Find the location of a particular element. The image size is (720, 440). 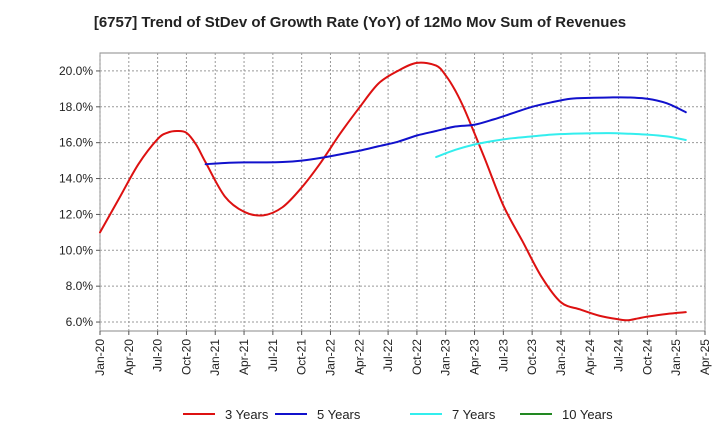

x-tick-label: Jul-24 is located at coordinates (619, 355).